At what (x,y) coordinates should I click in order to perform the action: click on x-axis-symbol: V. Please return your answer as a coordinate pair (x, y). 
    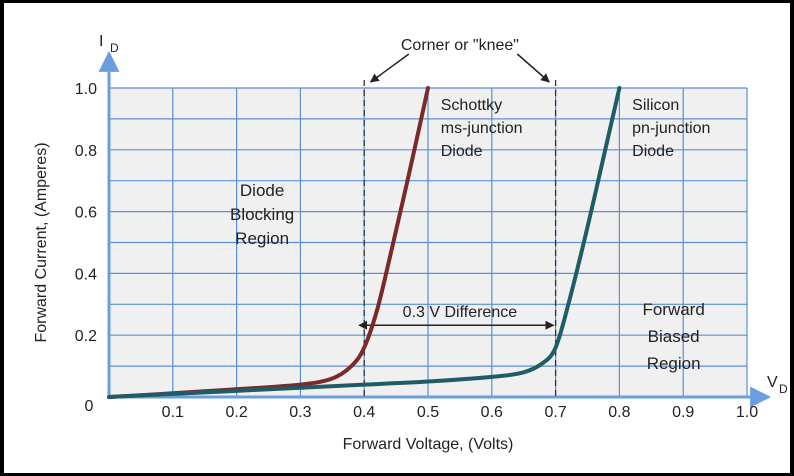
    Looking at the image, I should click on (772, 382).